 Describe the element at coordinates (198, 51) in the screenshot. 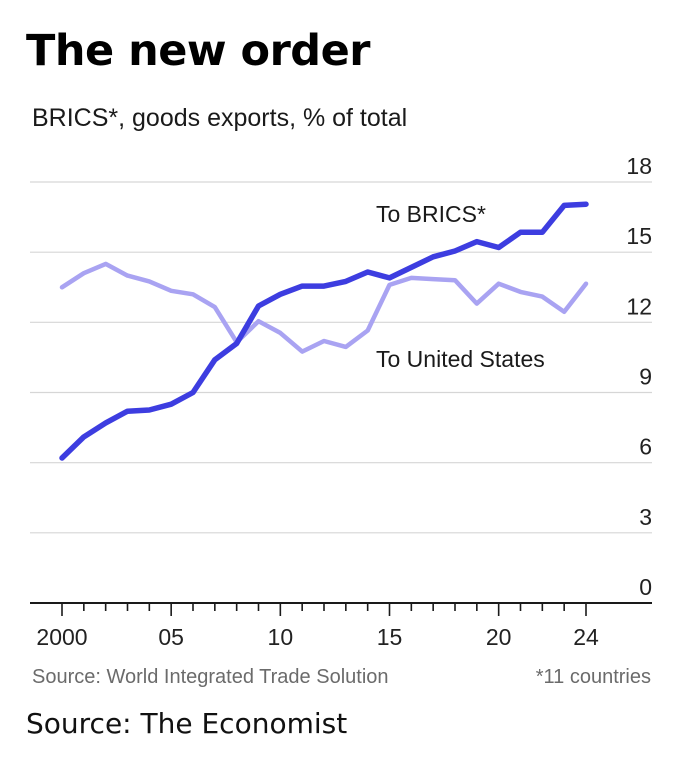

I see `chart-title: The new order` at that location.